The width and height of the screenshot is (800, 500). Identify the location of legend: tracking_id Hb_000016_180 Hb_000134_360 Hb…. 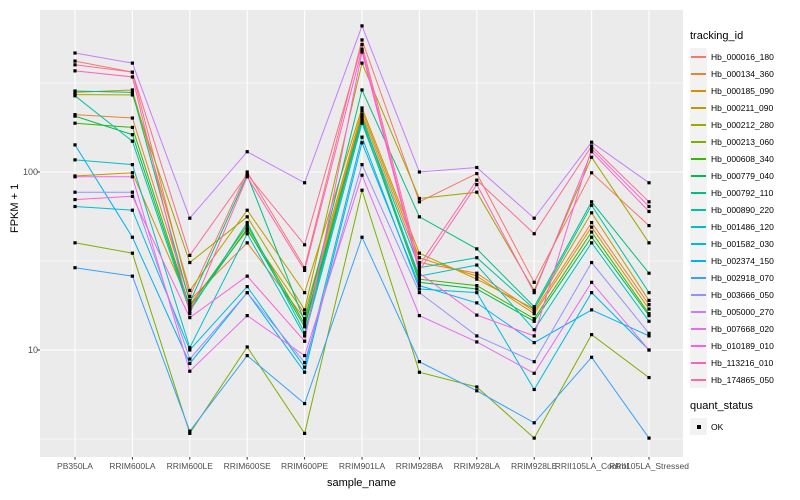
(744, 232).